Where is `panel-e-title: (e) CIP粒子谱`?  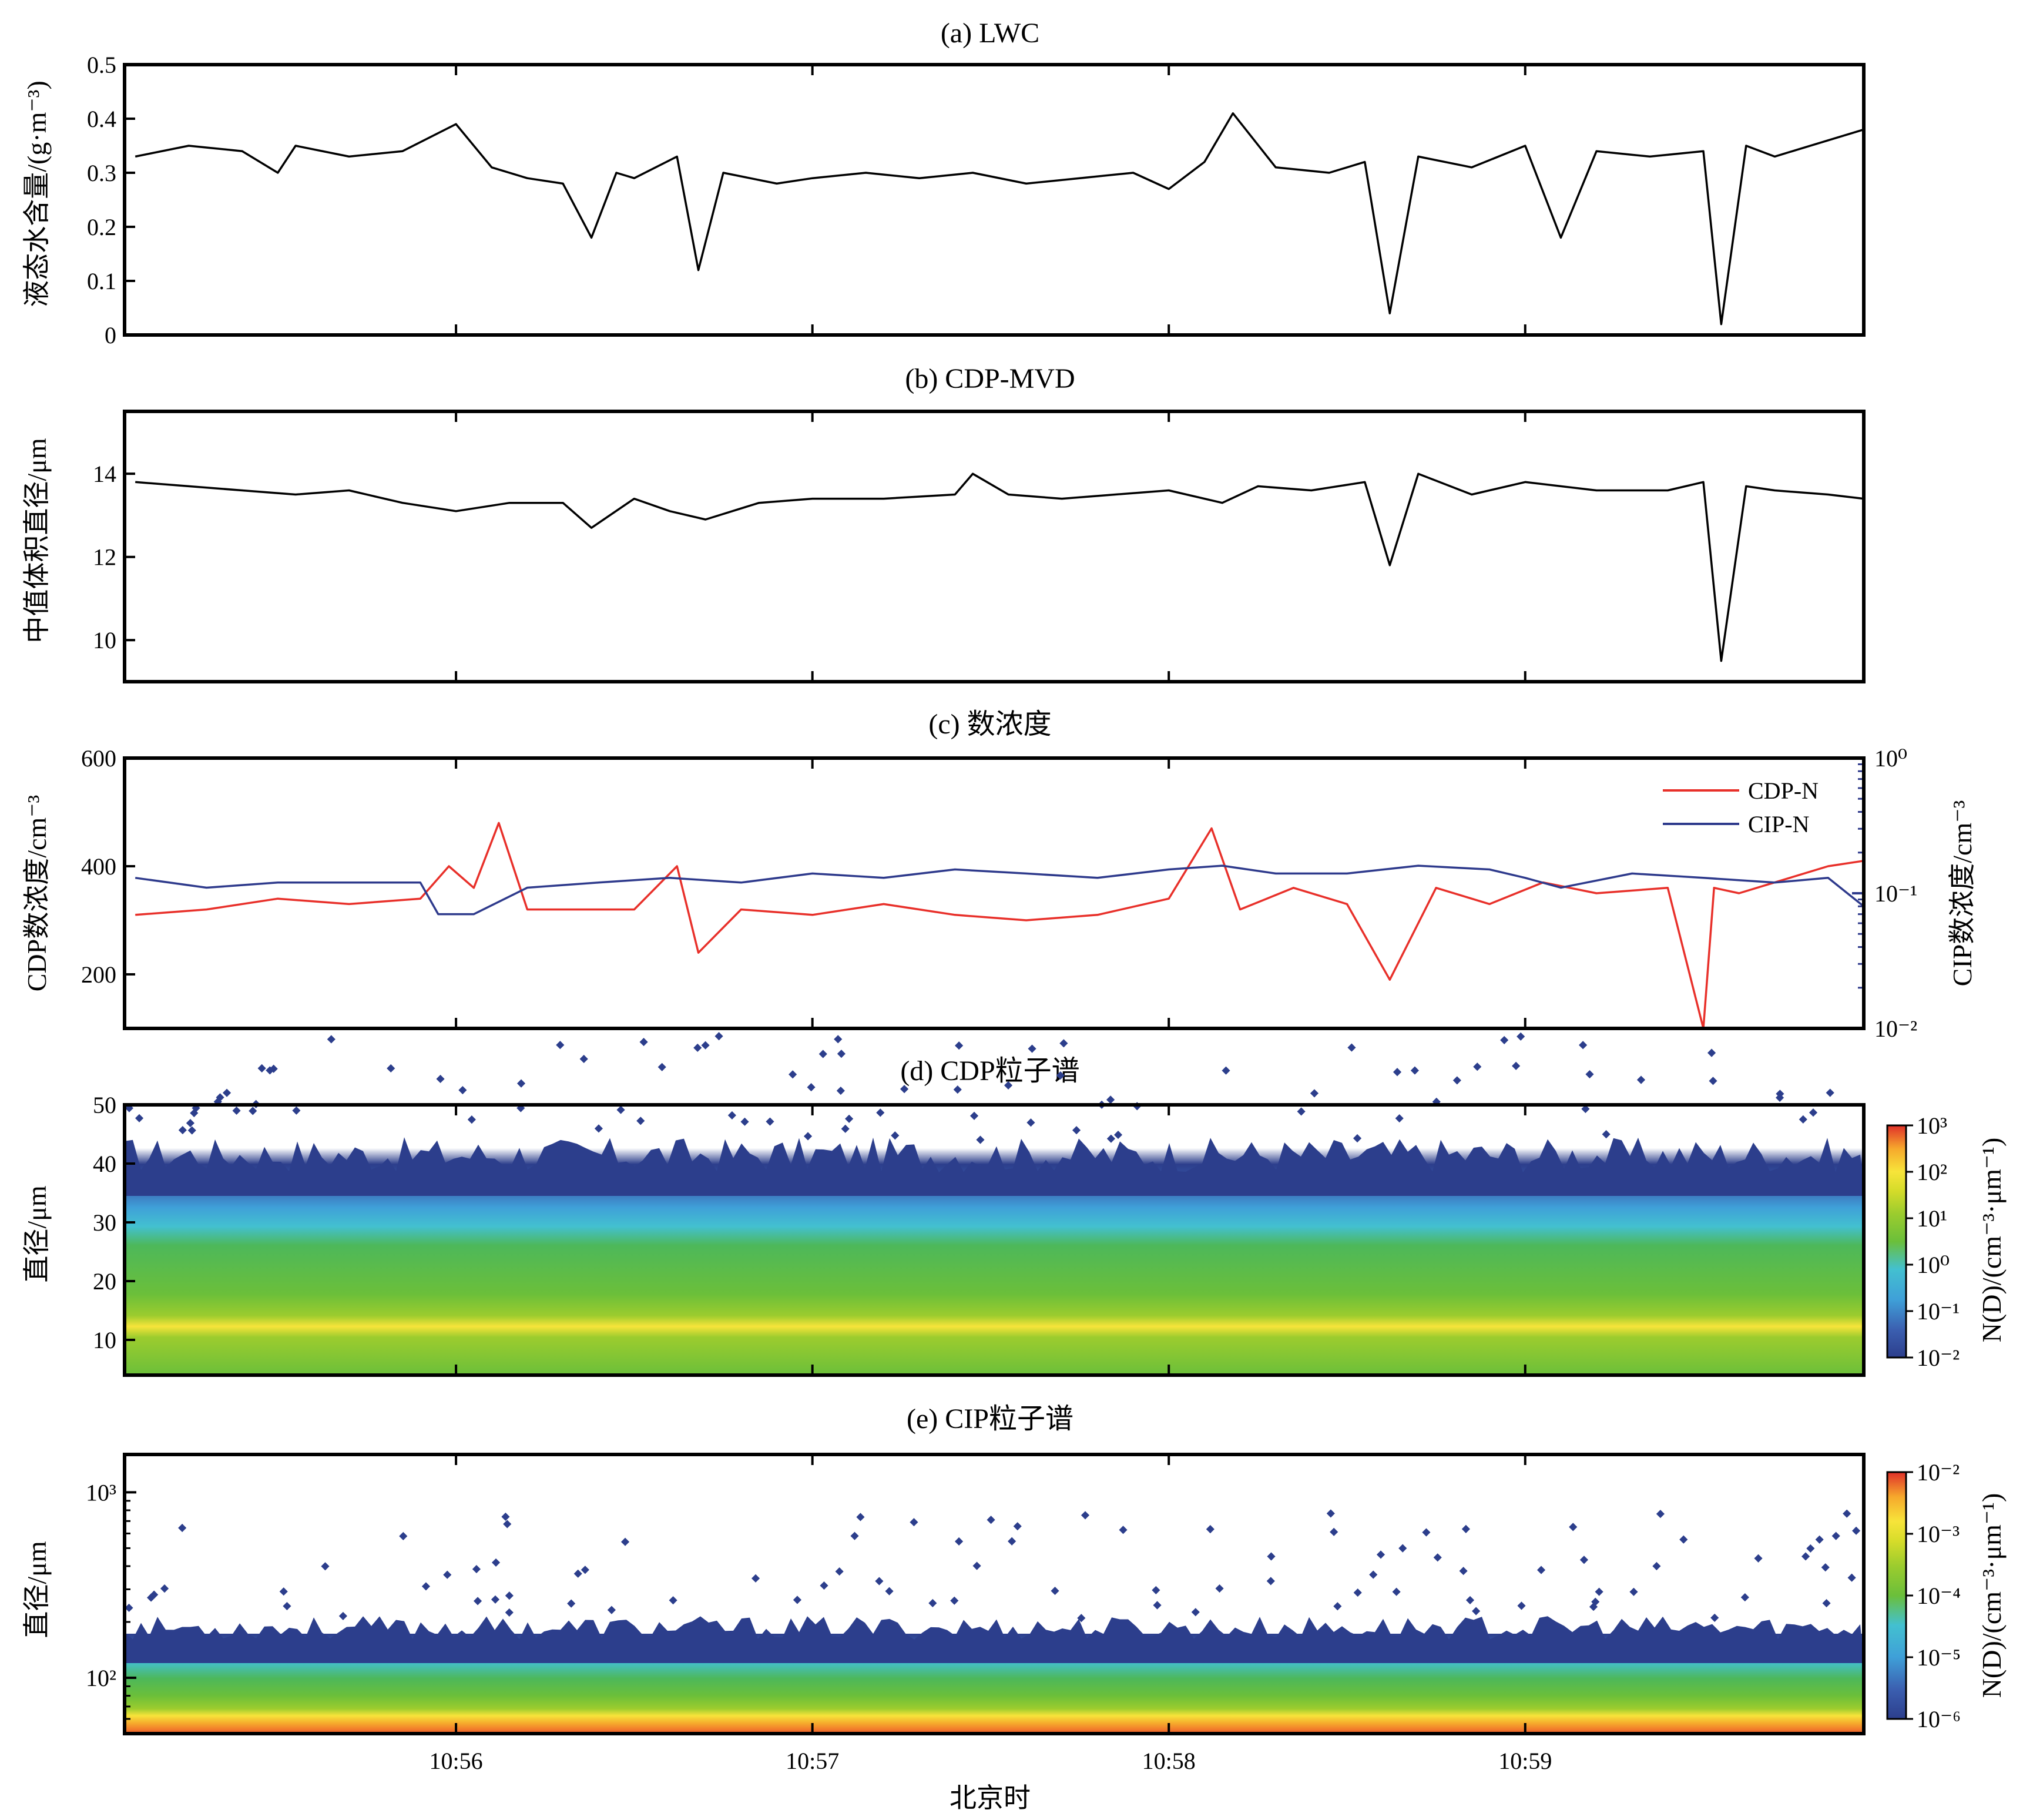 panel-e-title: (e) CIP粒子谱 is located at coordinates (990, 1418).